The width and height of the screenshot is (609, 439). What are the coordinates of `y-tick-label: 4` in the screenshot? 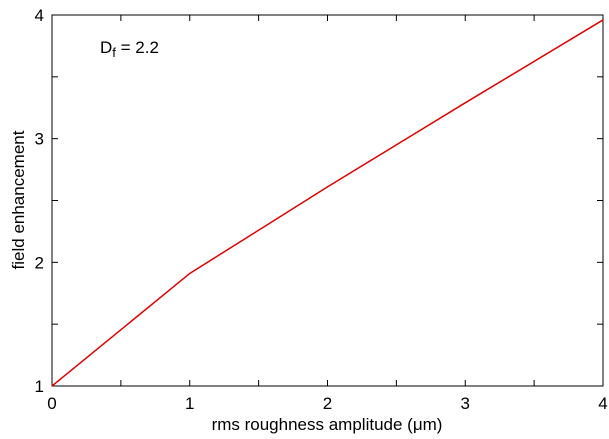 It's located at (39, 15).